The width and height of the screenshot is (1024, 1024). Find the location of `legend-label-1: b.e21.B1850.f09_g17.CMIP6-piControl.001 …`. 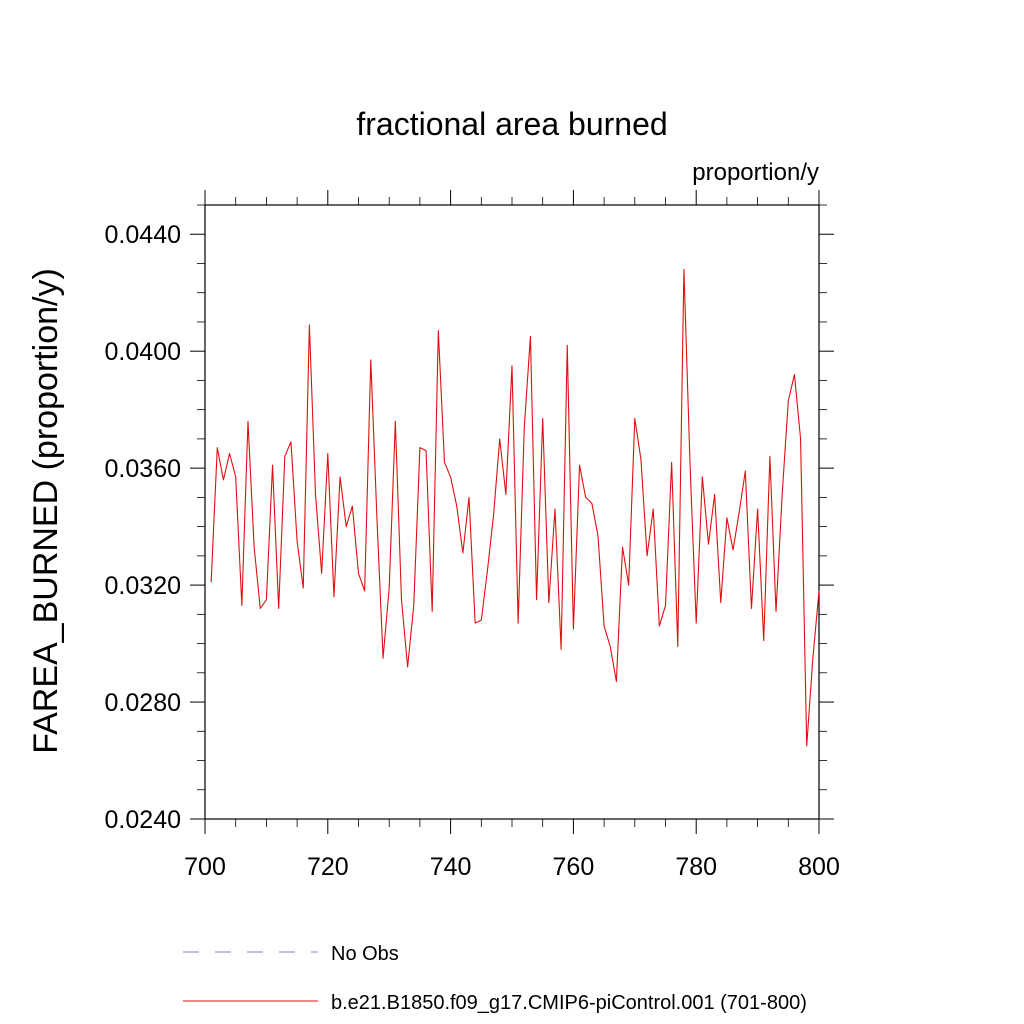

legend-label-1: b.e21.B1850.f09_g17.CMIP6-piControl.001 … is located at coordinates (569, 1003).